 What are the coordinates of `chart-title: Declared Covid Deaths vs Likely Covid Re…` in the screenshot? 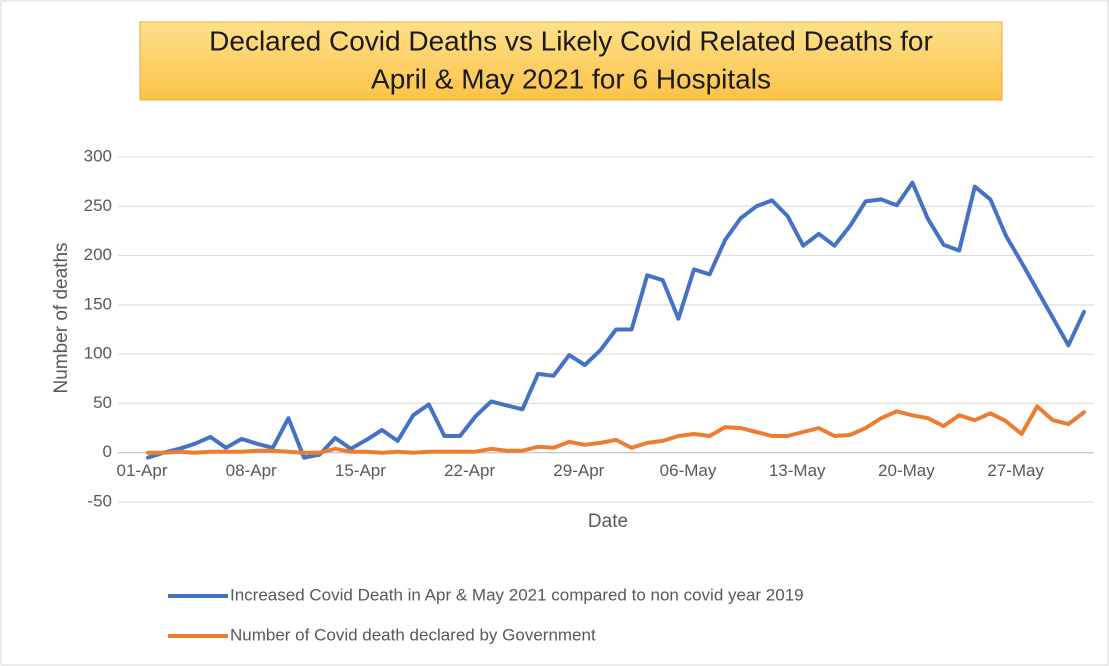 It's located at (571, 40).